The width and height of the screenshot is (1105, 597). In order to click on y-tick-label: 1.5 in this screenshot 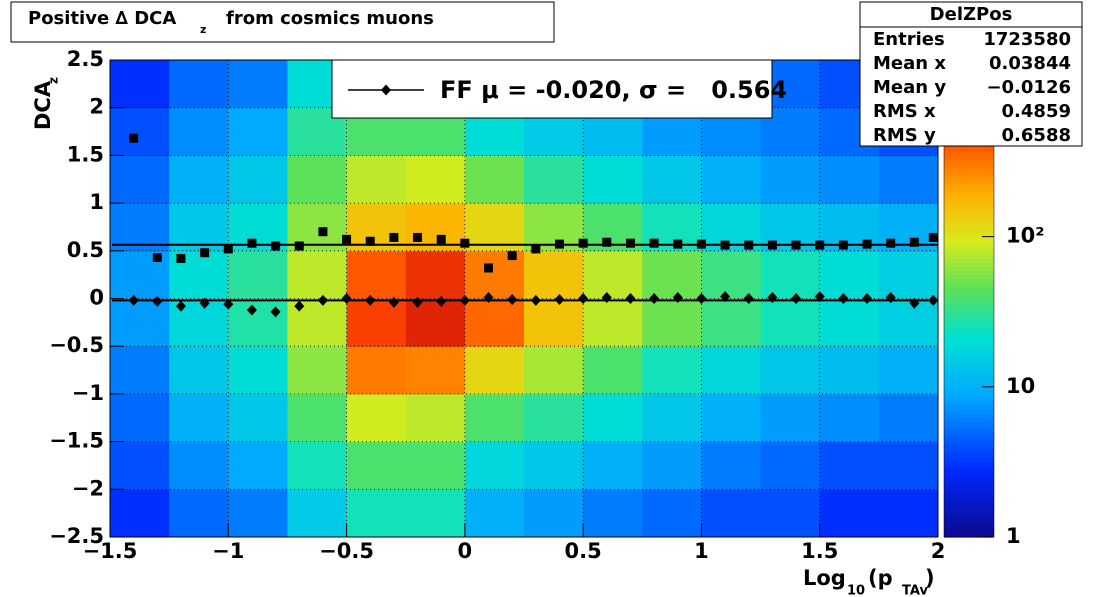, I will do `click(85, 154)`.